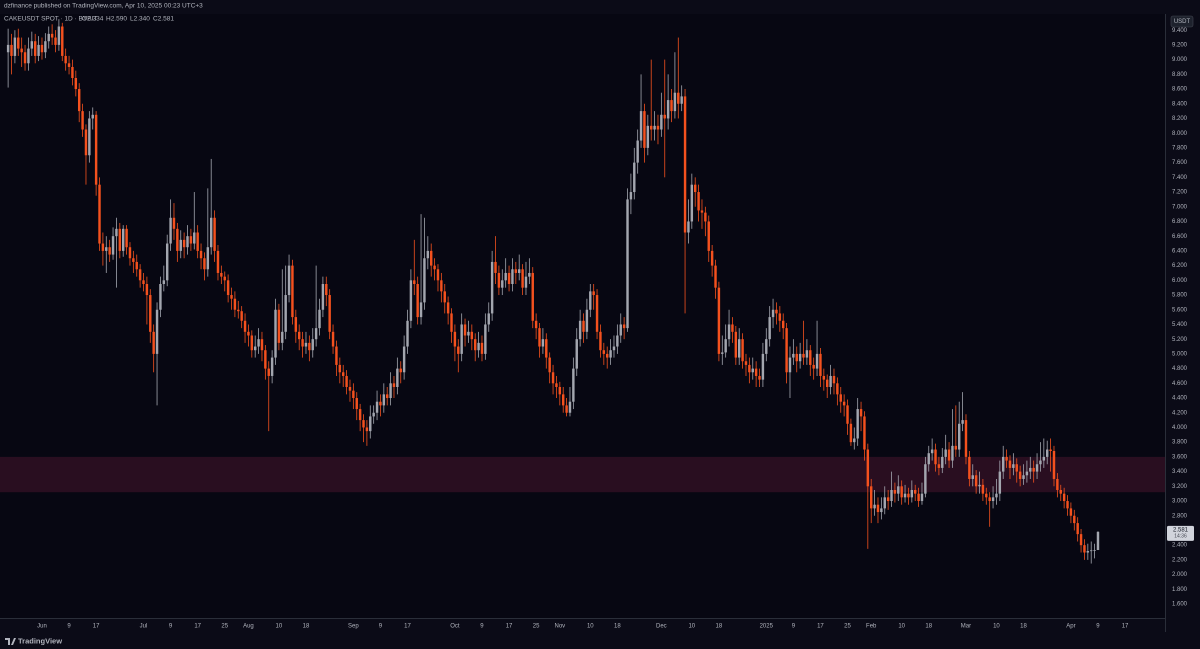  What do you see at coordinates (1180, 472) in the screenshot?
I see `y-tick-label: 3.400` at bounding box center [1180, 472].